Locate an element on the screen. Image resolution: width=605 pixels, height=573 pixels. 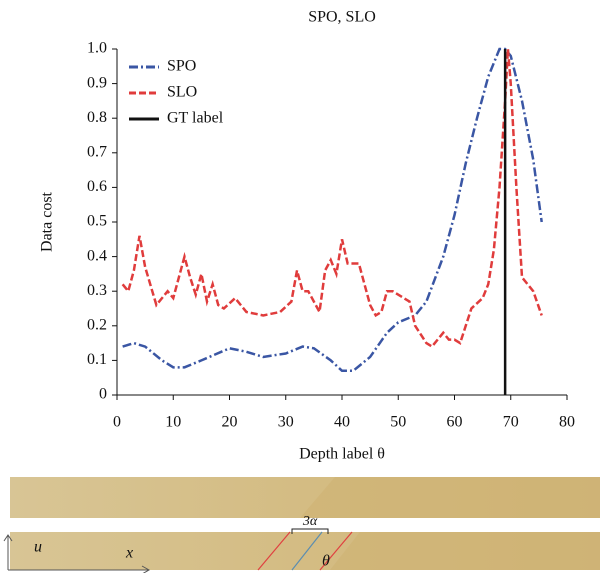
bracket is located at coordinates (310, 531).